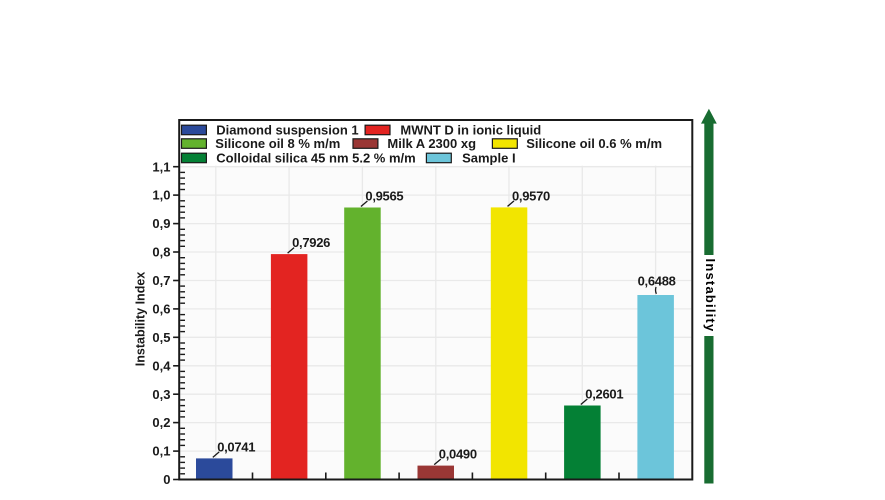  I want to click on svg-text: 0,7926, so click(311, 242).